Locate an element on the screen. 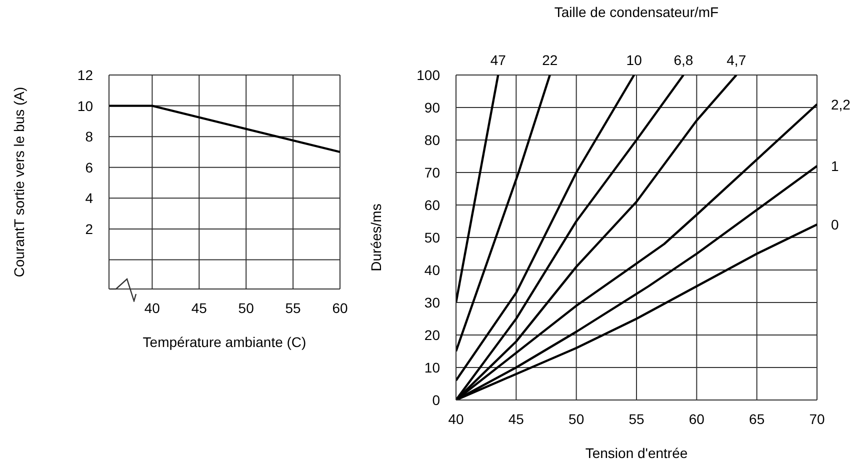  y-tick-label: 50 is located at coordinates (432, 237).